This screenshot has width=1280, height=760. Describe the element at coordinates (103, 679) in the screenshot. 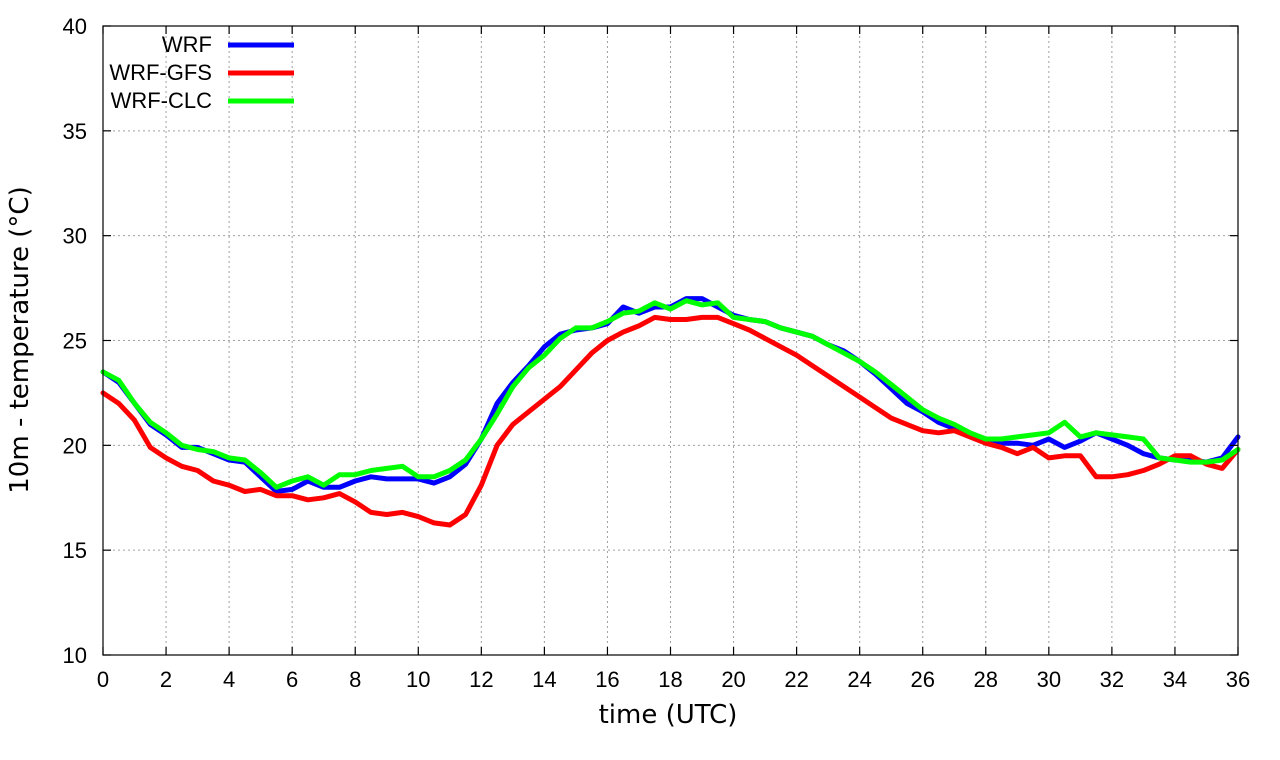

I see `x-tick-label: 0` at that location.